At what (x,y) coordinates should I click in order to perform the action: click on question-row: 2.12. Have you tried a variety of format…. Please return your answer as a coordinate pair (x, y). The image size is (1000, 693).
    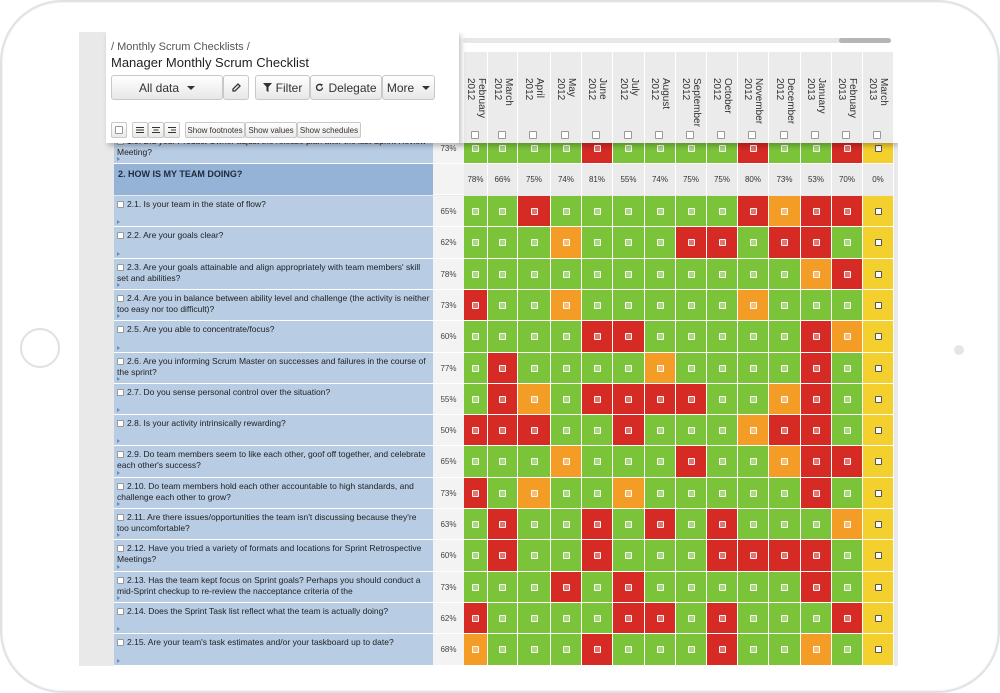
    Looking at the image, I should click on (273, 556).